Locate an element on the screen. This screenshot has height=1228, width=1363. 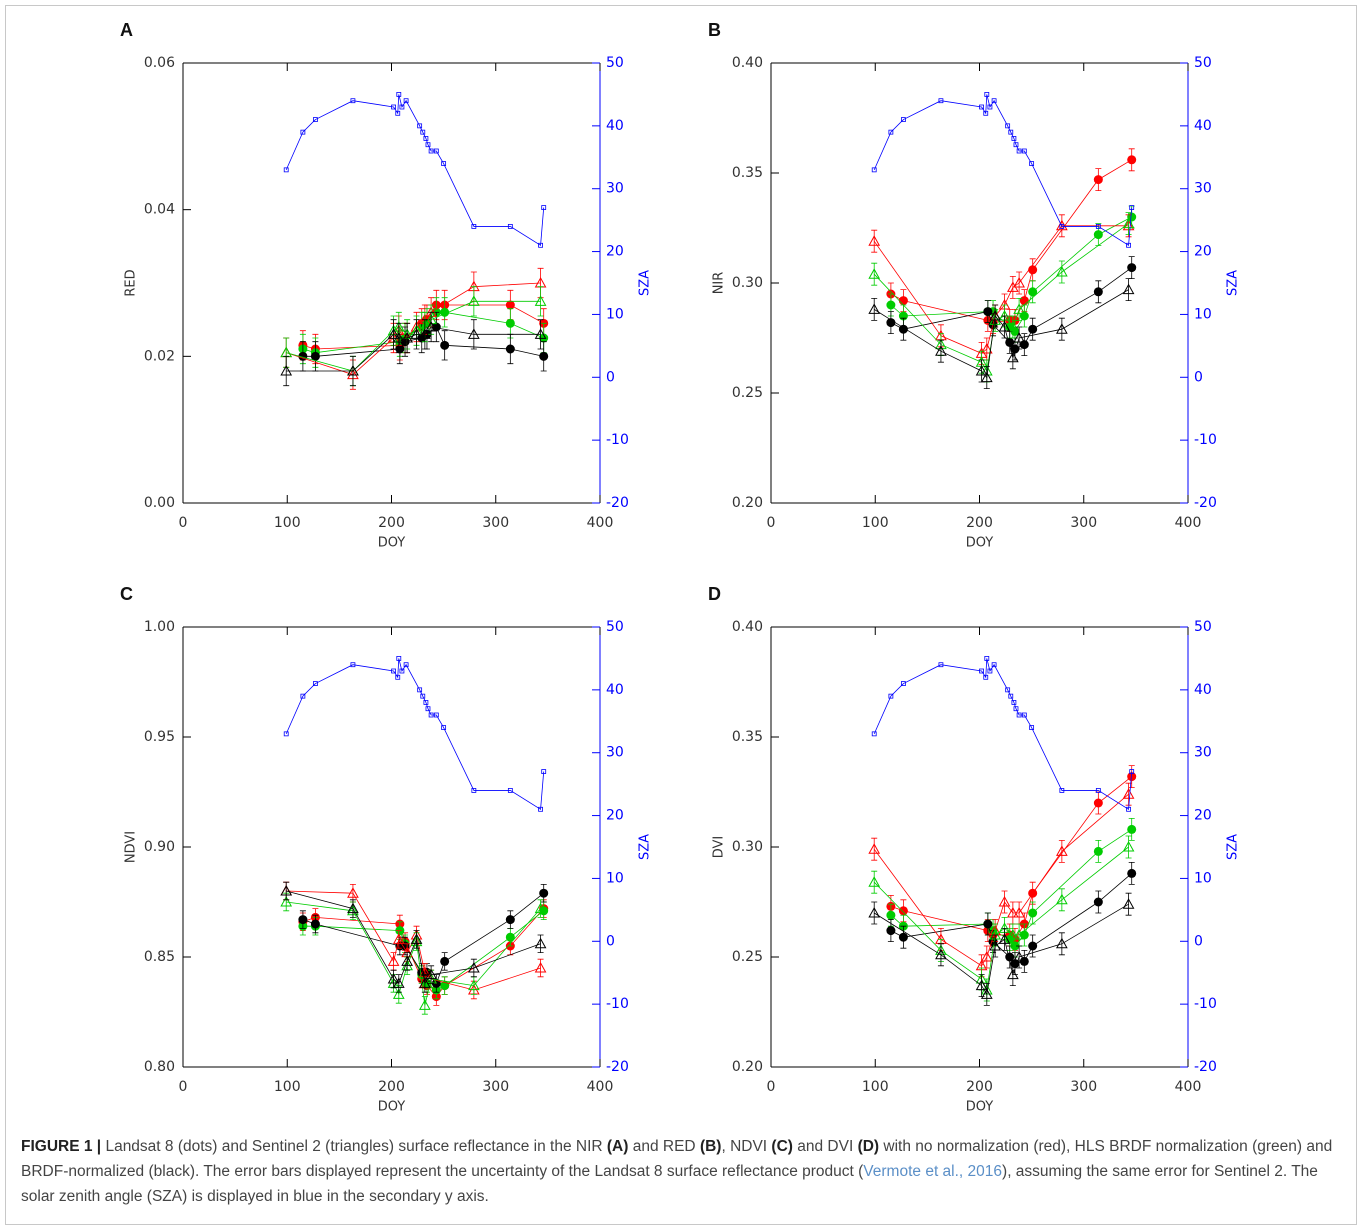
y2-tick-label: 10 is located at coordinates (1203, 314).